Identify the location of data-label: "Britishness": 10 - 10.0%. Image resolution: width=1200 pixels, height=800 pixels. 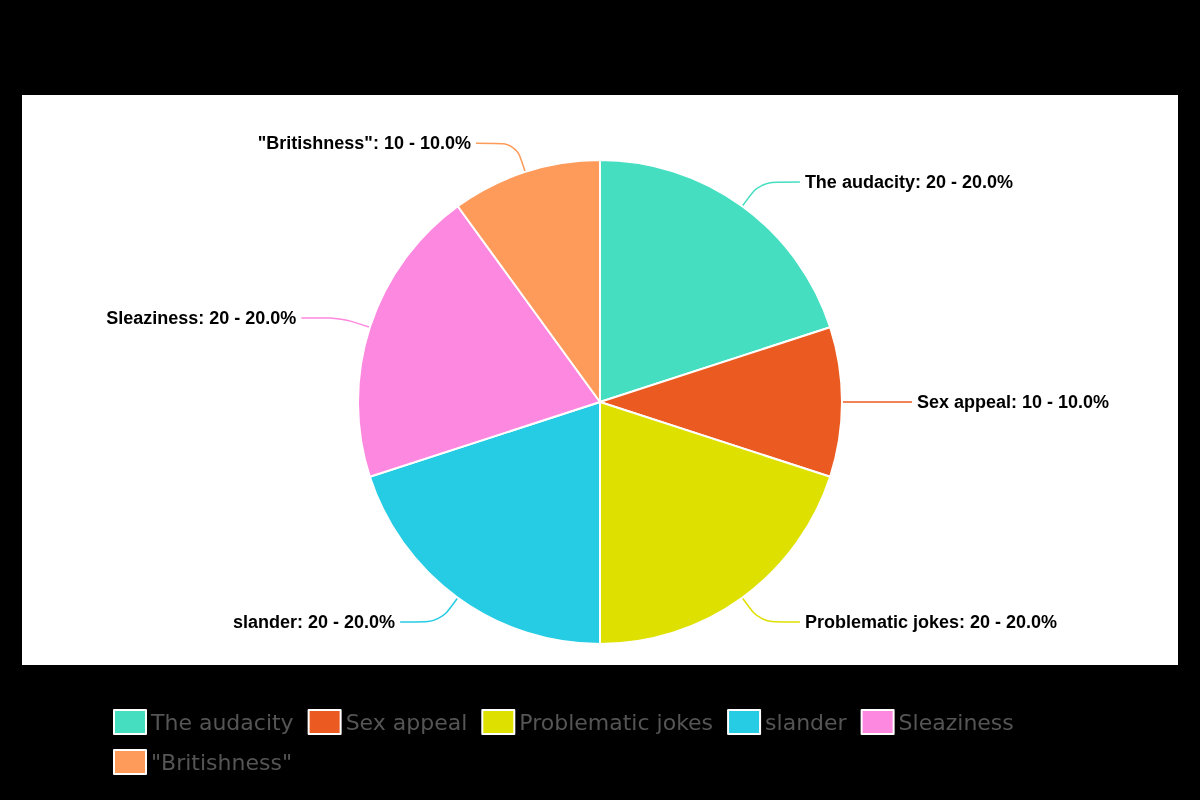
(364, 143).